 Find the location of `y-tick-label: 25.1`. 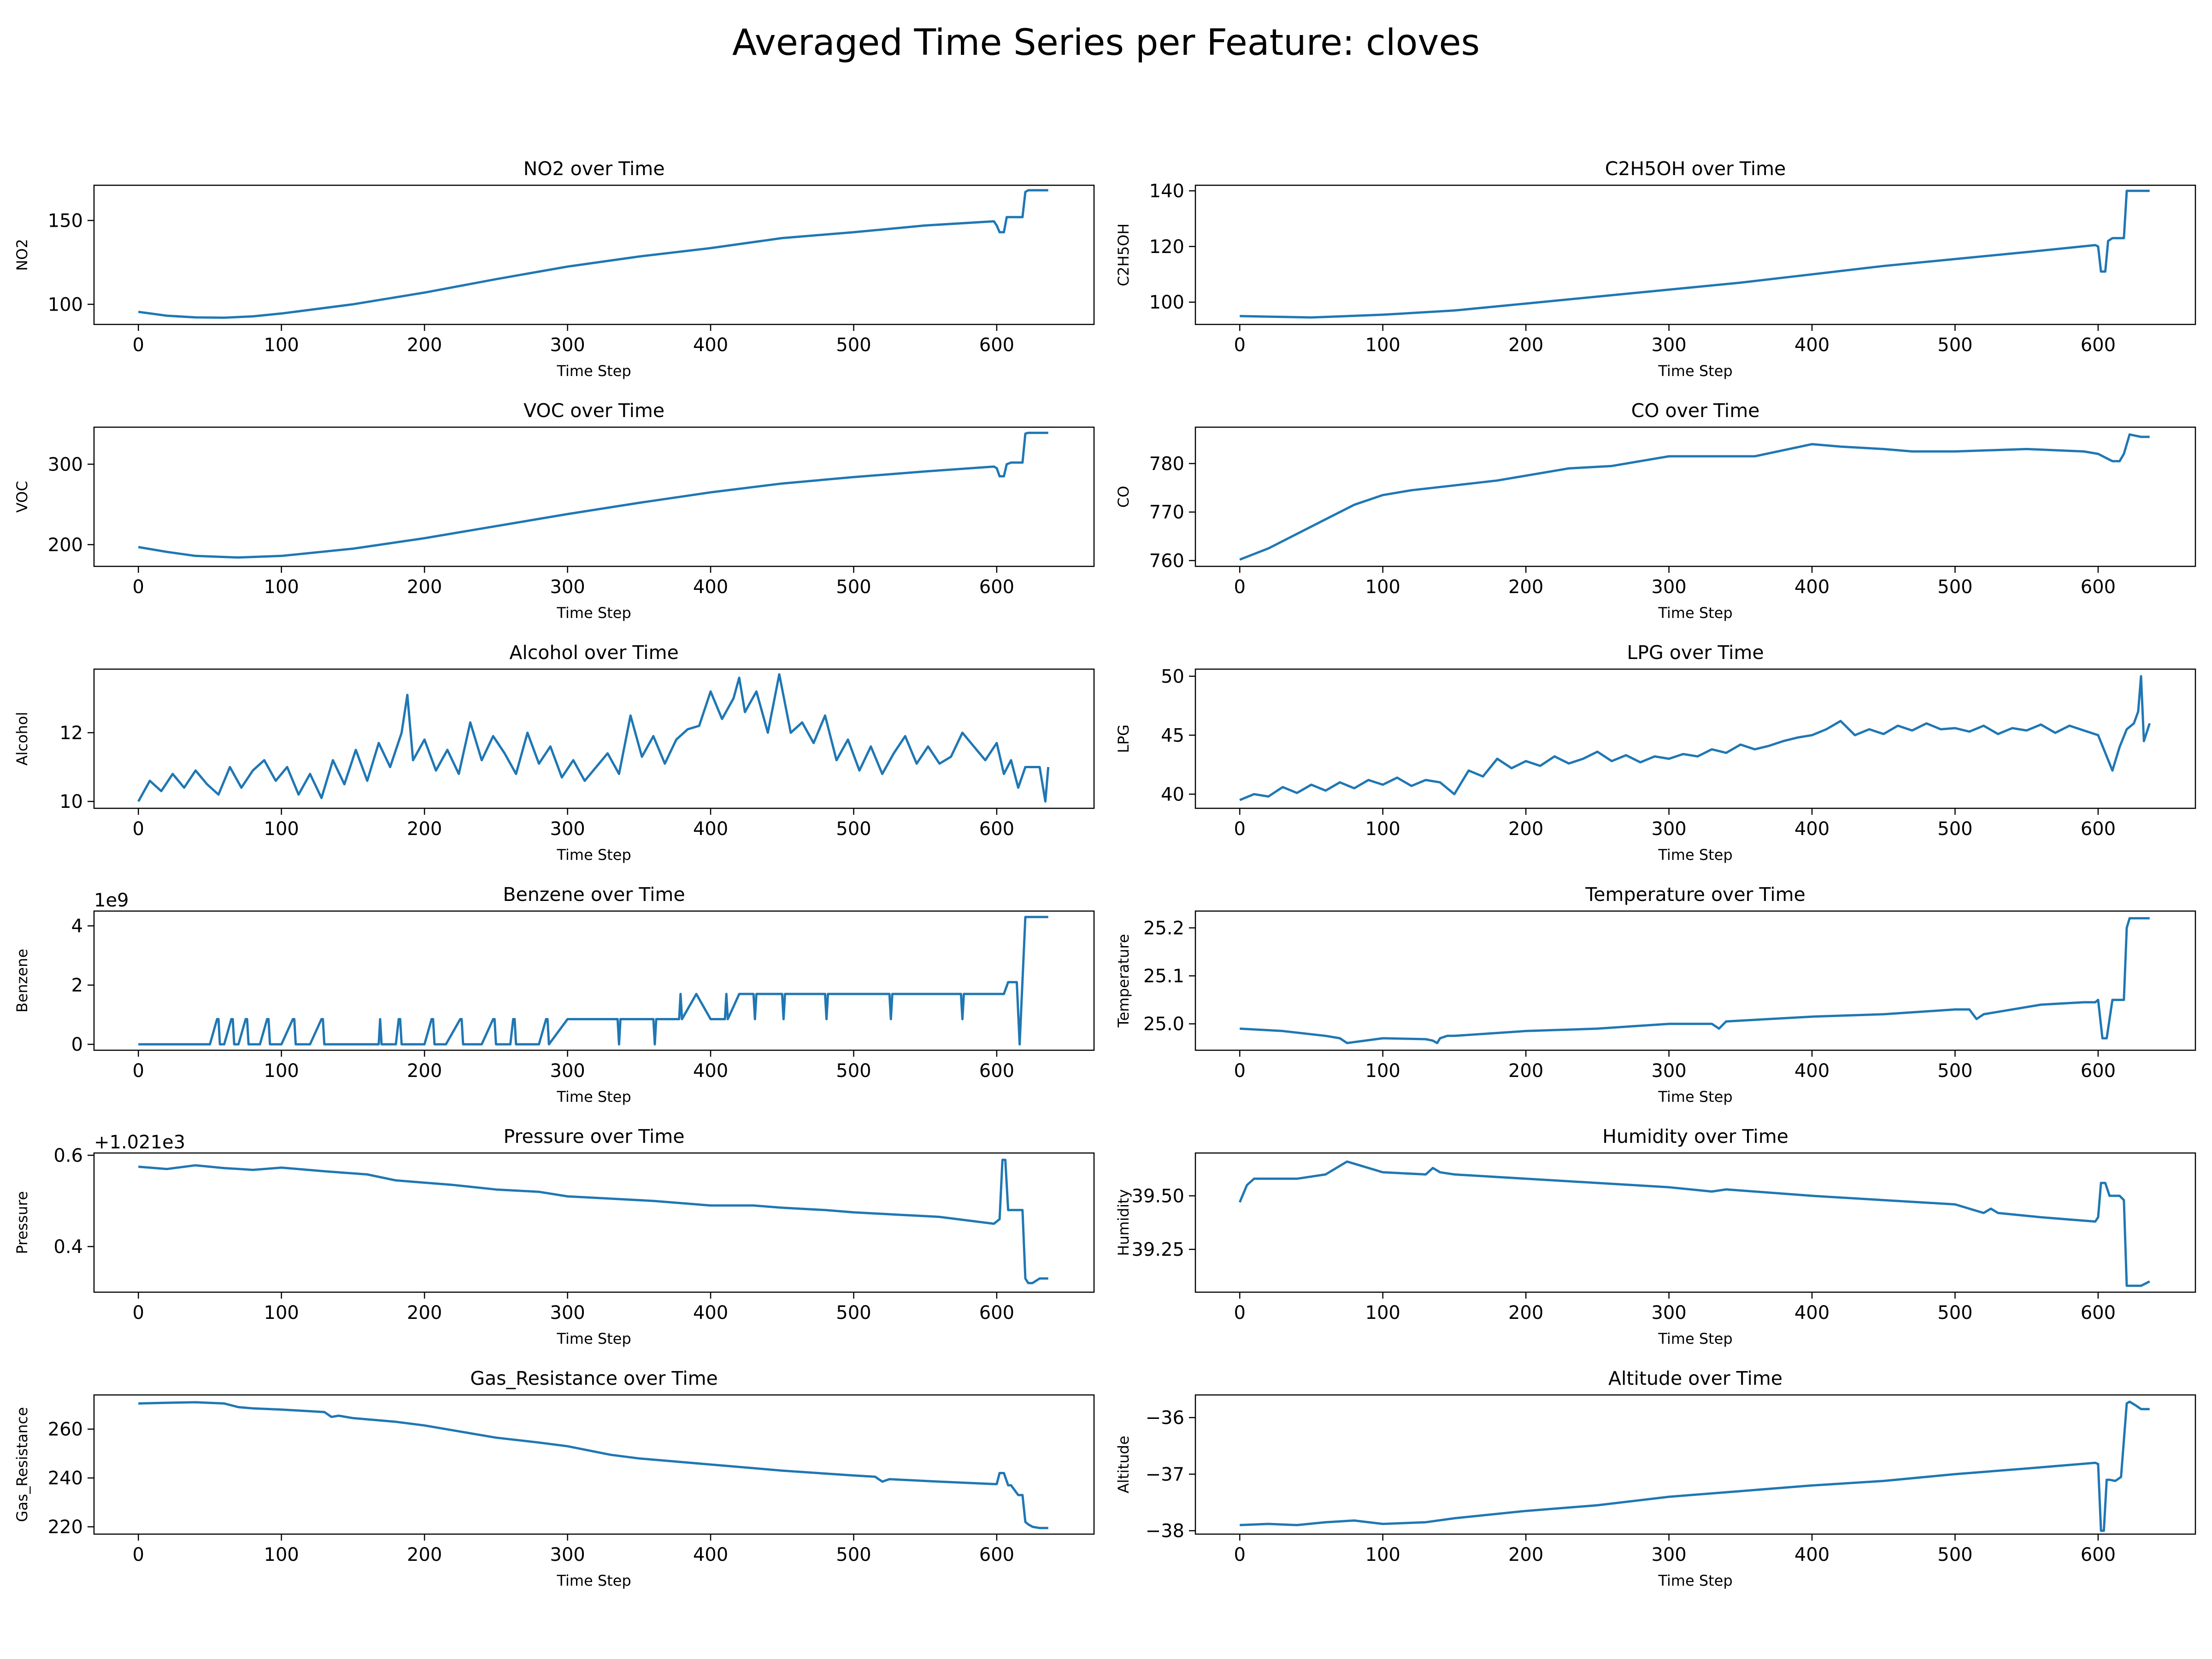

y-tick-label: 25.1 is located at coordinates (1163, 976).